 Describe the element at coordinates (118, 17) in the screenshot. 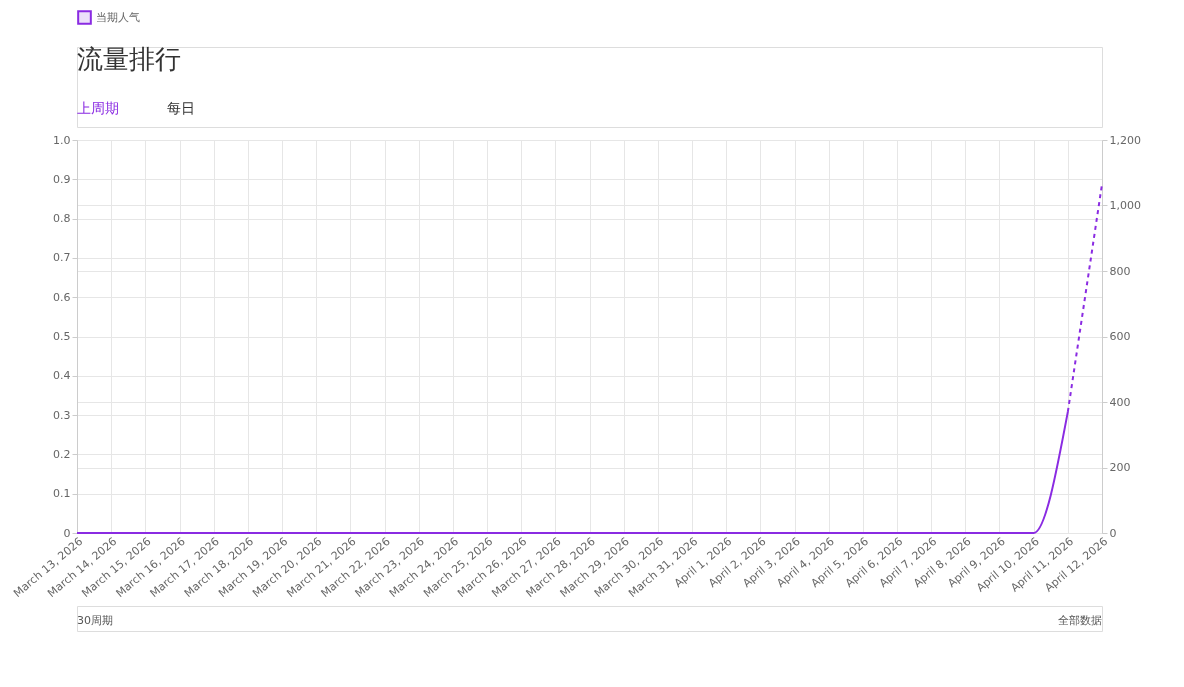

I see `legend-label: 当期人气` at that location.